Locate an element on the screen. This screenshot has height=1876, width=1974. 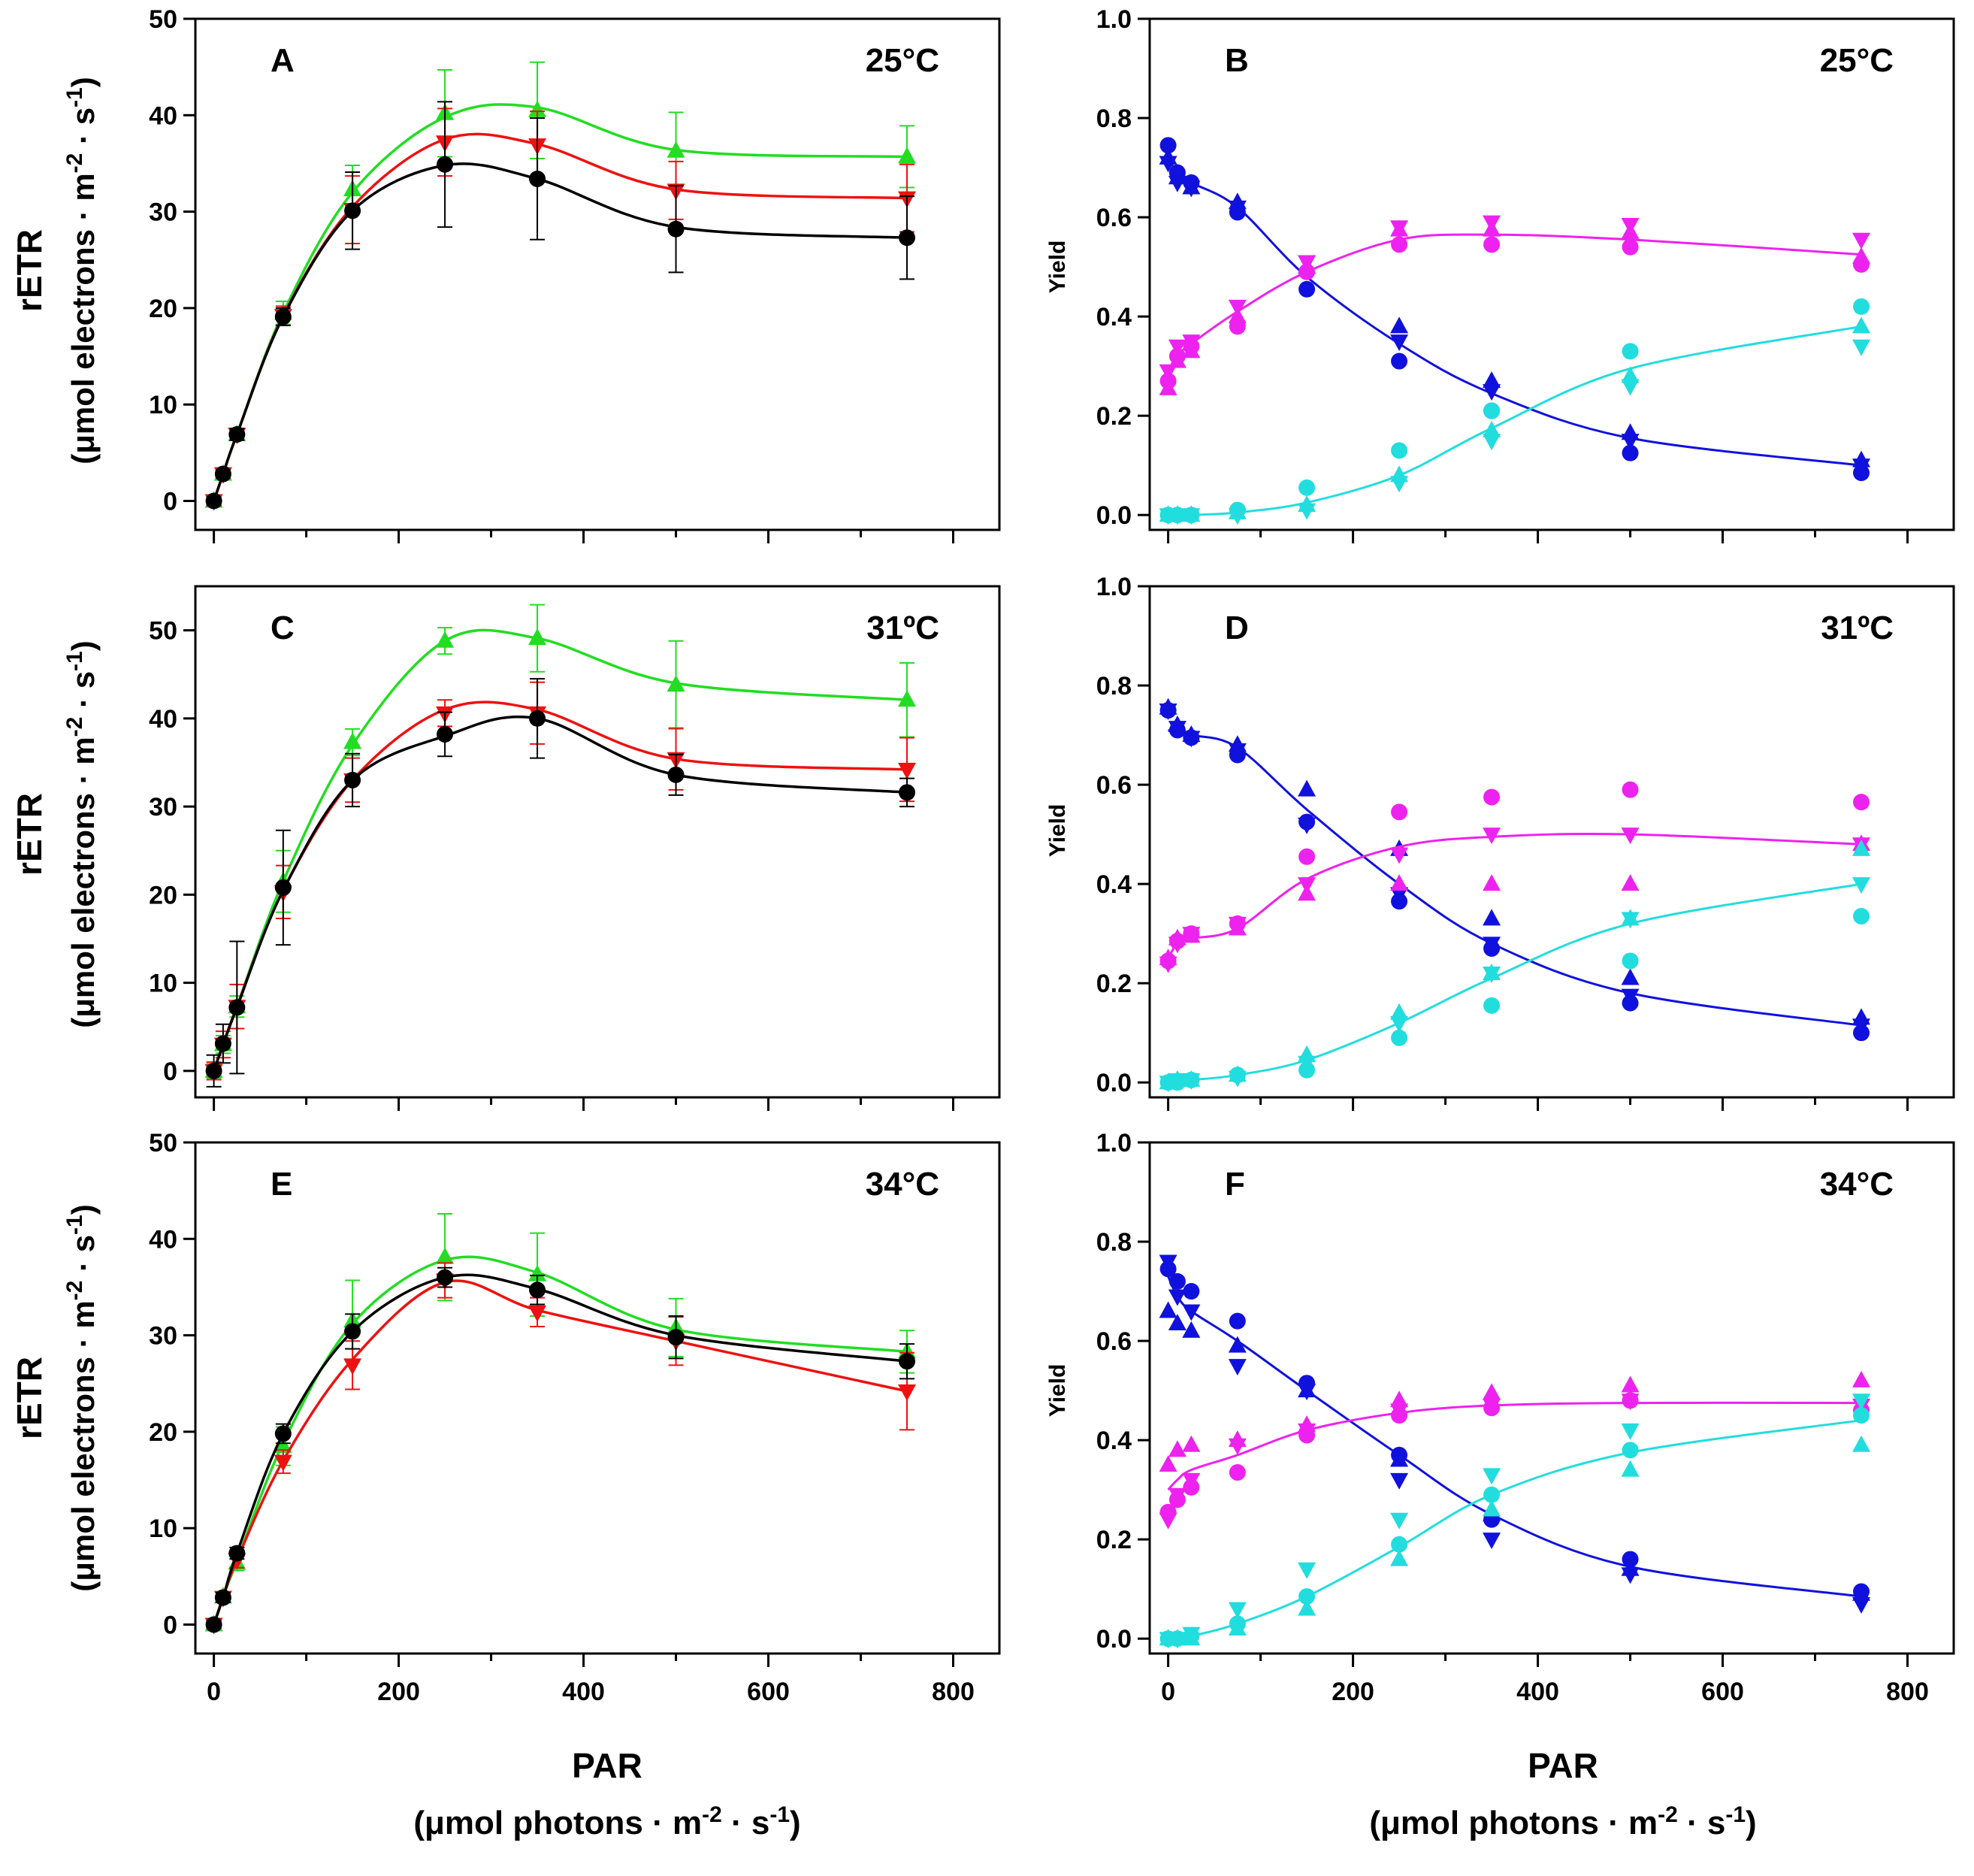
y-tick-label: 10 is located at coordinates (163, 405).